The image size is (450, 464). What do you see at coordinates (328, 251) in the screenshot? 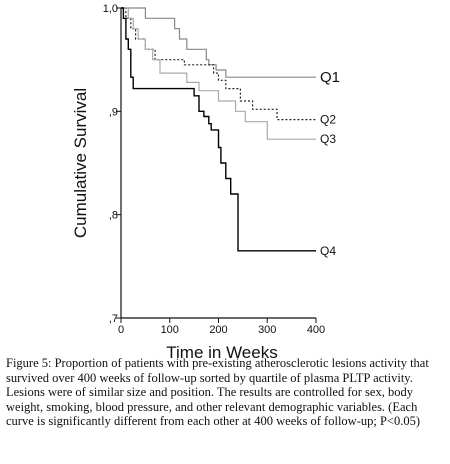
I see `series-label-q4: Q4` at bounding box center [328, 251].